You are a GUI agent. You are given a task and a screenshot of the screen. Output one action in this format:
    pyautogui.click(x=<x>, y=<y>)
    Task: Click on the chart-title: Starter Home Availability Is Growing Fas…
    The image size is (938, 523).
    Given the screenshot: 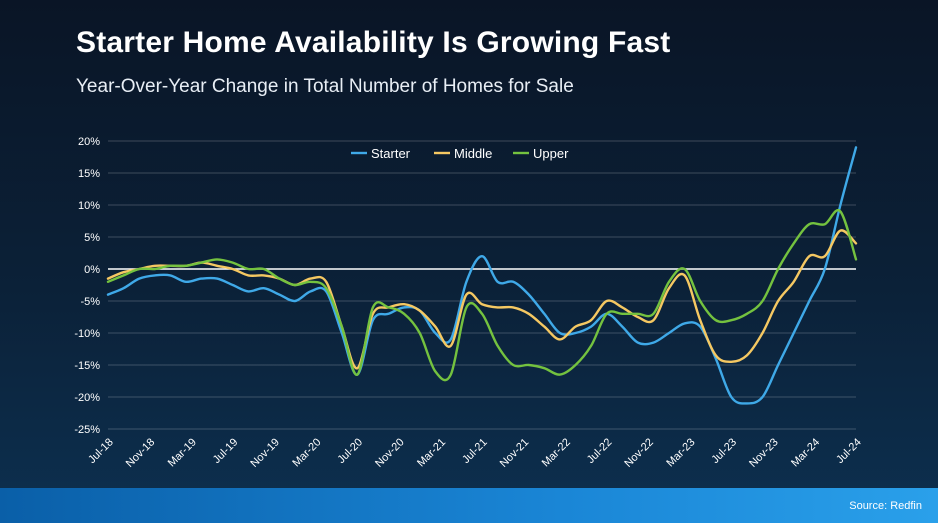 What is the action you would take?
    pyautogui.click(x=373, y=42)
    